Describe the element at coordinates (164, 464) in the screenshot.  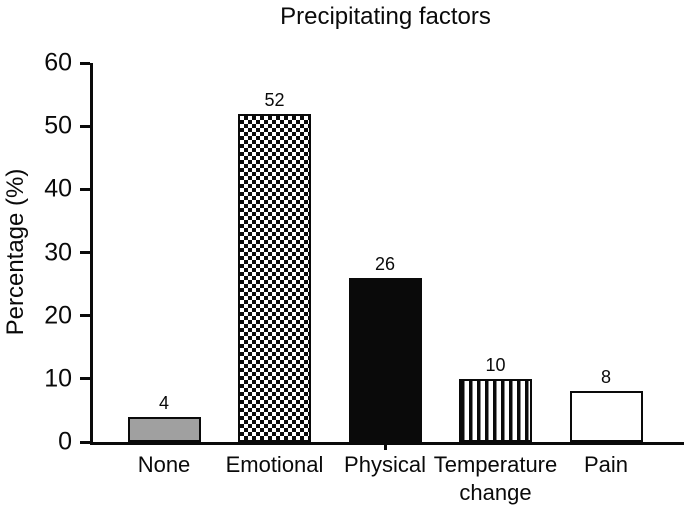
I see `x-category-label-none: None` at that location.